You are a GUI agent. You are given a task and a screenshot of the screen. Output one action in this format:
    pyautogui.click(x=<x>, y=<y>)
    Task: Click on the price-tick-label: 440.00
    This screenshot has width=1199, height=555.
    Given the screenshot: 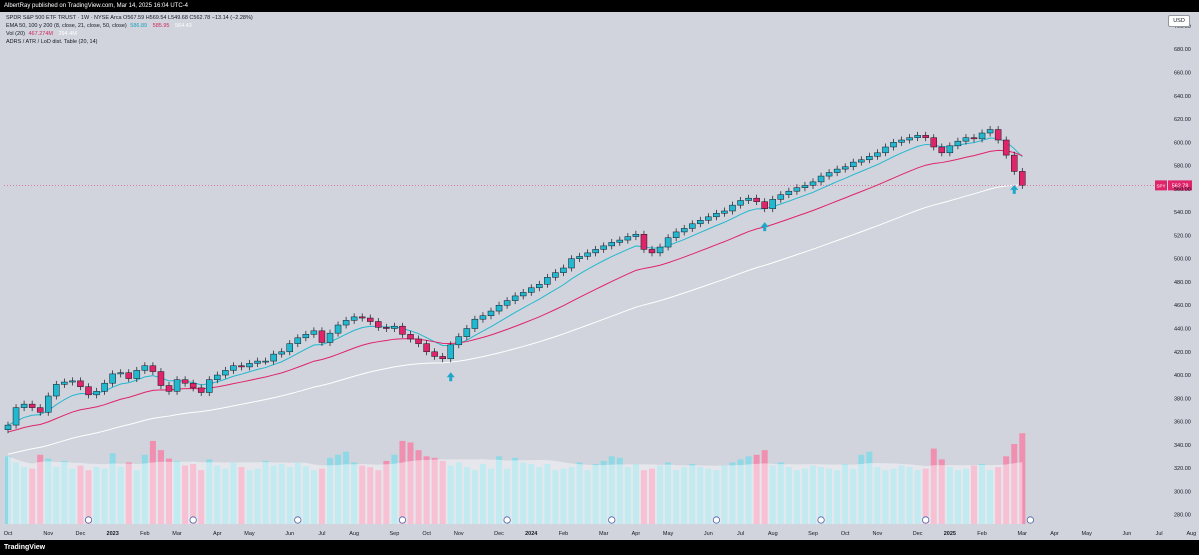 What is the action you would take?
    pyautogui.click(x=1182, y=330)
    